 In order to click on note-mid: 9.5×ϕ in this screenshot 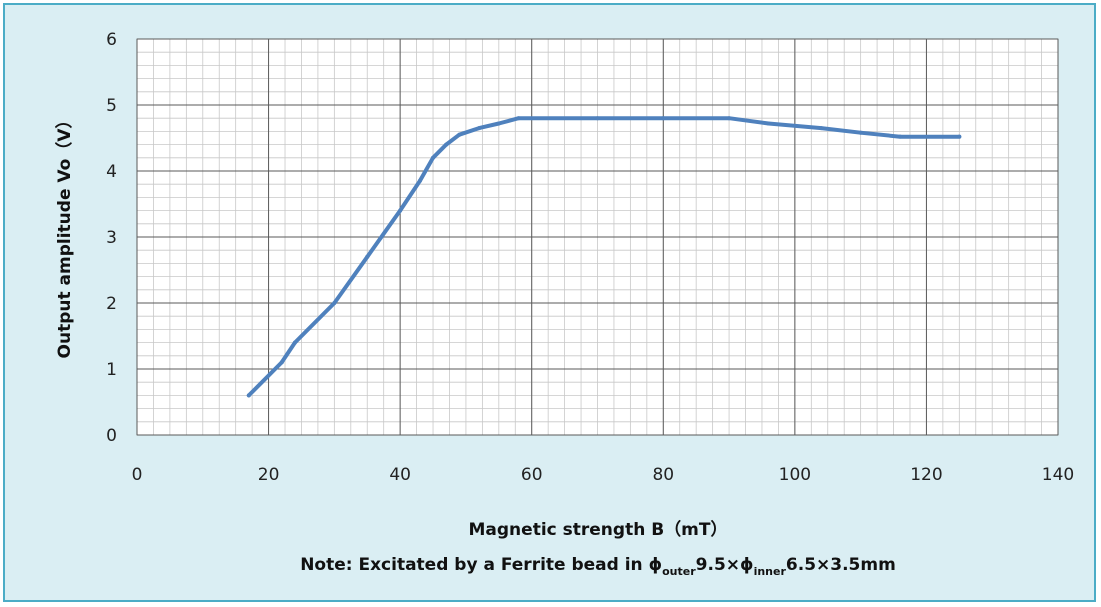, I will do `click(725, 565)`.